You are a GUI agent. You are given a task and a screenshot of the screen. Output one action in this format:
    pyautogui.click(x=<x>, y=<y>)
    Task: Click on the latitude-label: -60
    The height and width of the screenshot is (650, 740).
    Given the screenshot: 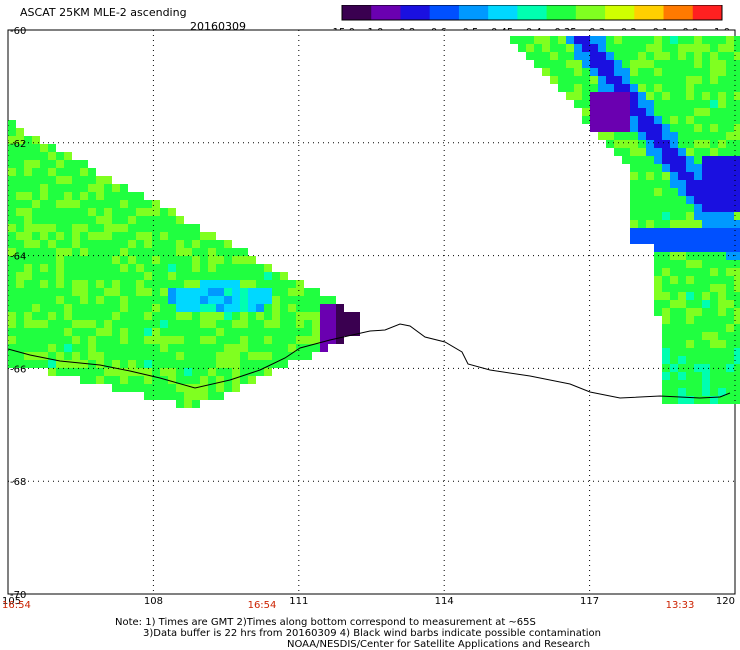 What is the action you would take?
    pyautogui.click(x=18, y=31)
    